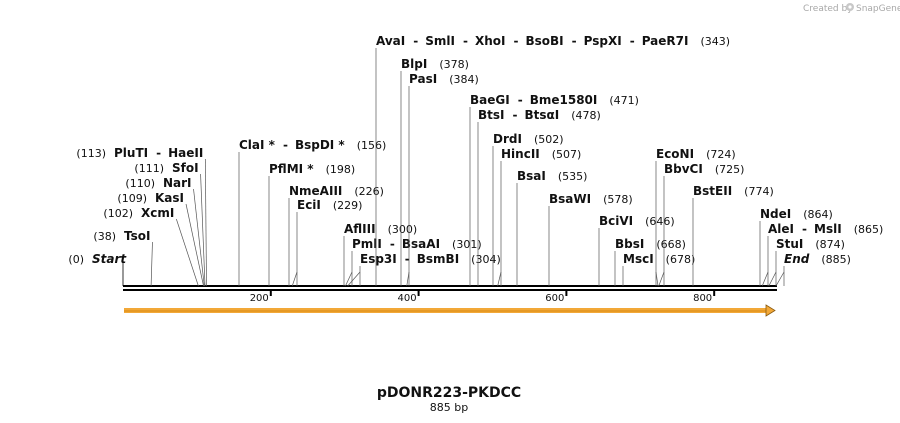 This screenshot has height=423, width=900. What do you see at coordinates (291, 169) in the screenshot?
I see `enzyme-name: PflMI *` at bounding box center [291, 169].